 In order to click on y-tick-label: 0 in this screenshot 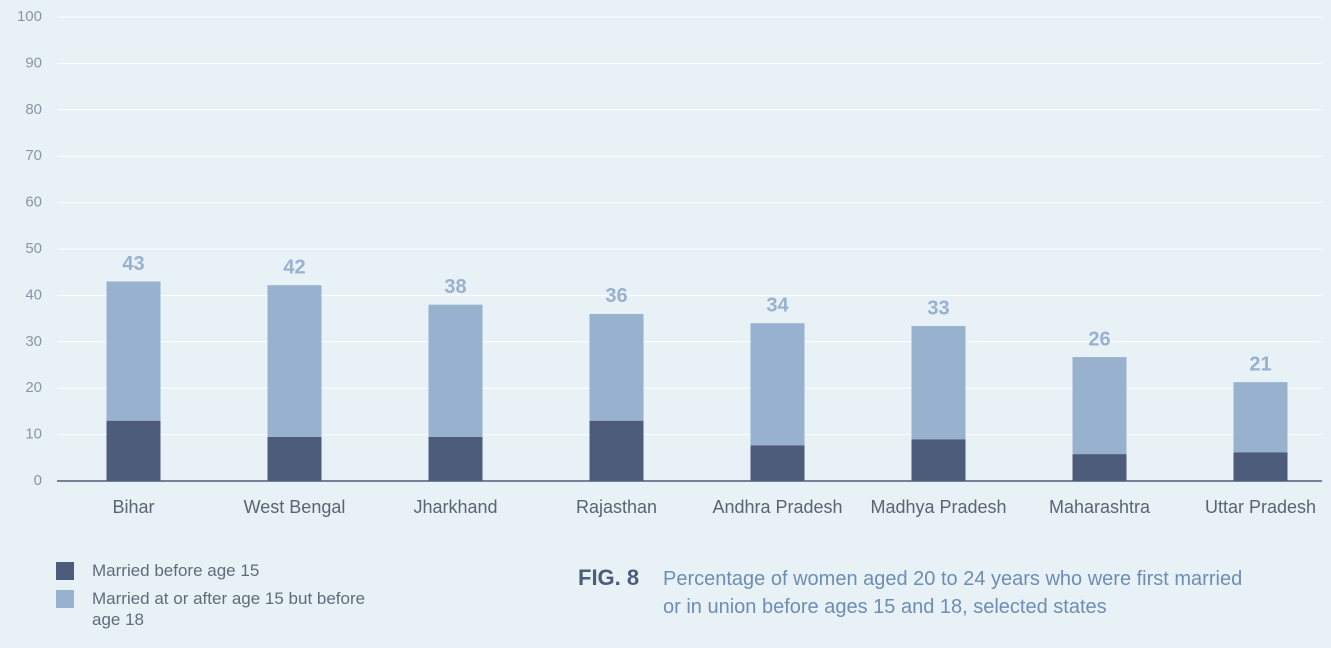, I will do `click(38, 480)`.